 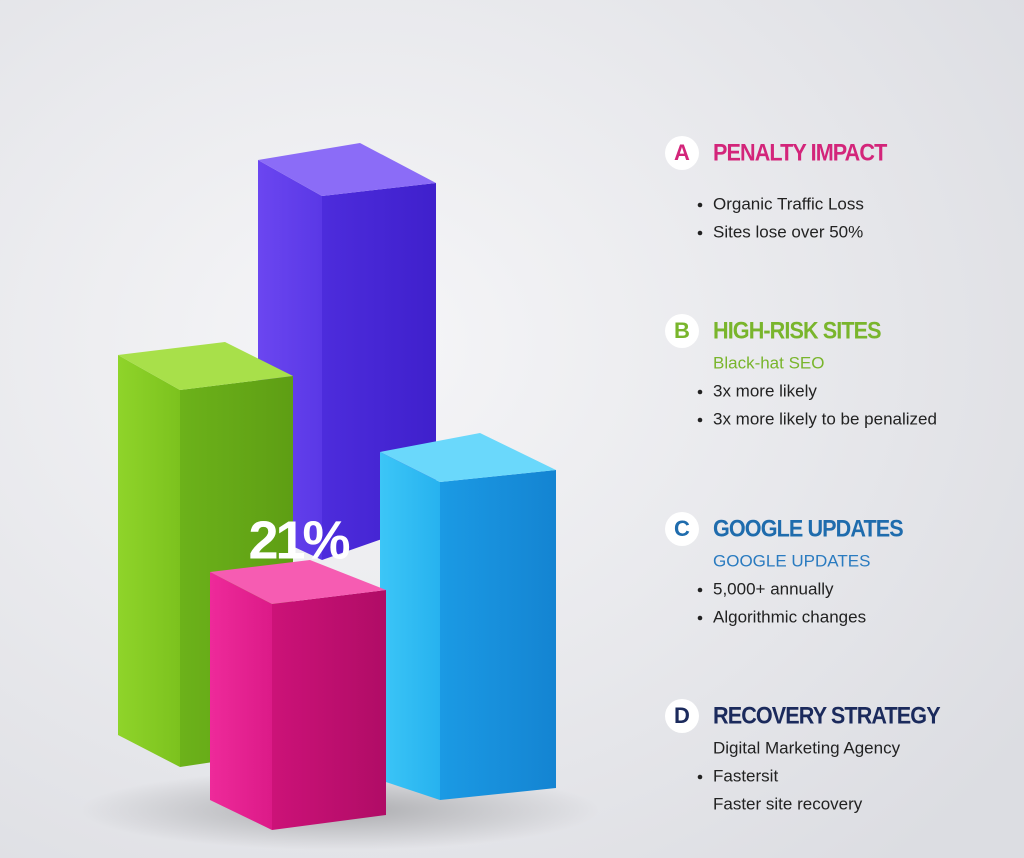 I want to click on section-subtitle: GOOGLE UPDATES, so click(x=791, y=560).